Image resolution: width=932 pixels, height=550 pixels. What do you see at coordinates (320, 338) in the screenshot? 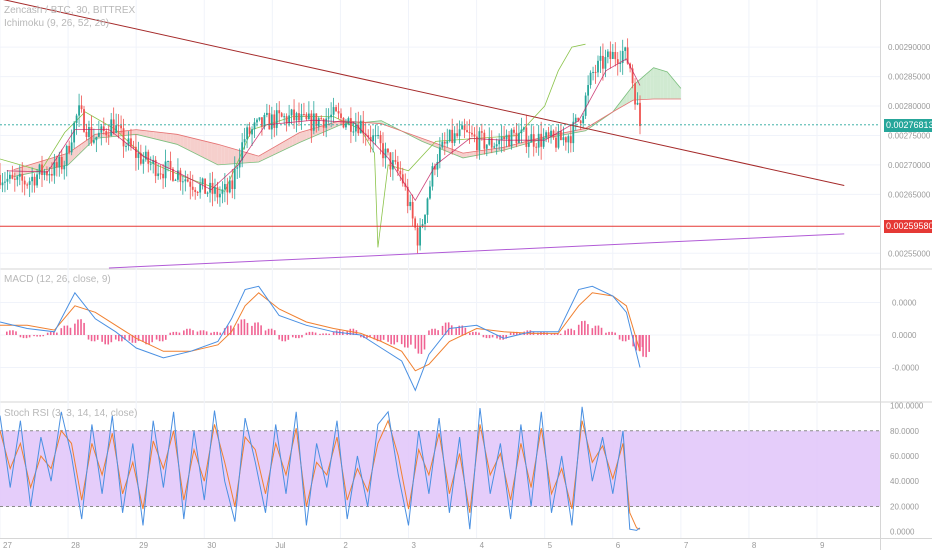
I see `macd-line` at bounding box center [320, 338].